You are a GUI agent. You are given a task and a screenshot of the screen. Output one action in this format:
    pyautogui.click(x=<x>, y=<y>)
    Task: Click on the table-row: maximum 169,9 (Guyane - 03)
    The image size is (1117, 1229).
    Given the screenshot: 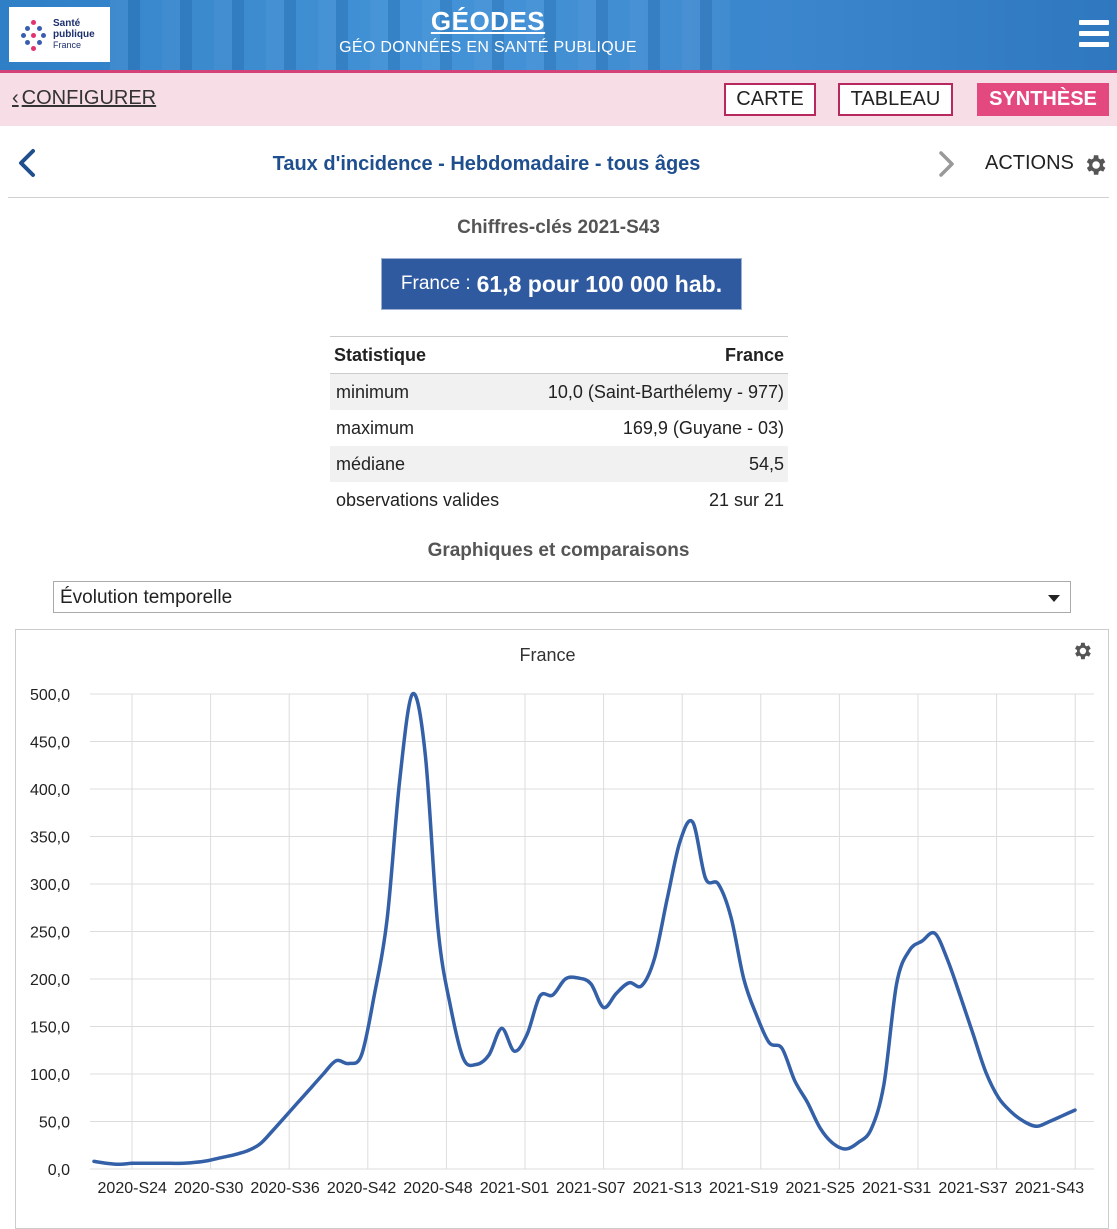 What is the action you would take?
    pyautogui.click(x=559, y=428)
    